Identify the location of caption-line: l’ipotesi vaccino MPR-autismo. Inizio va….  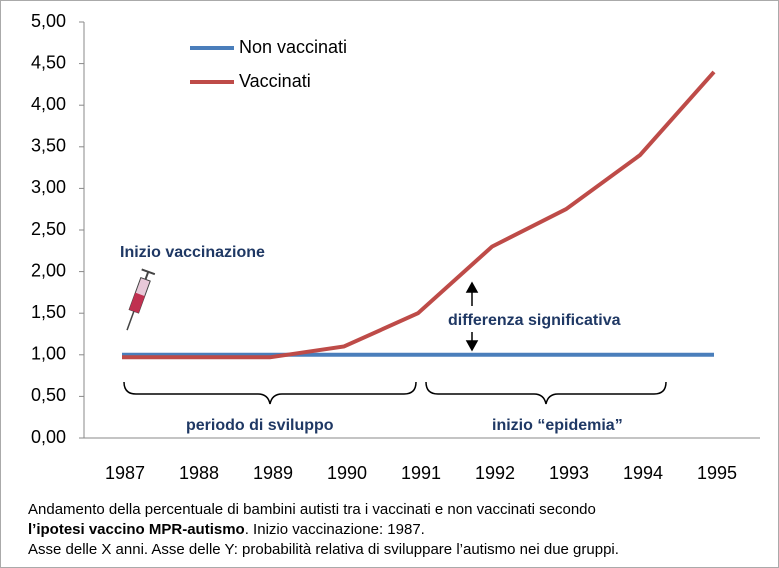
(226, 529).